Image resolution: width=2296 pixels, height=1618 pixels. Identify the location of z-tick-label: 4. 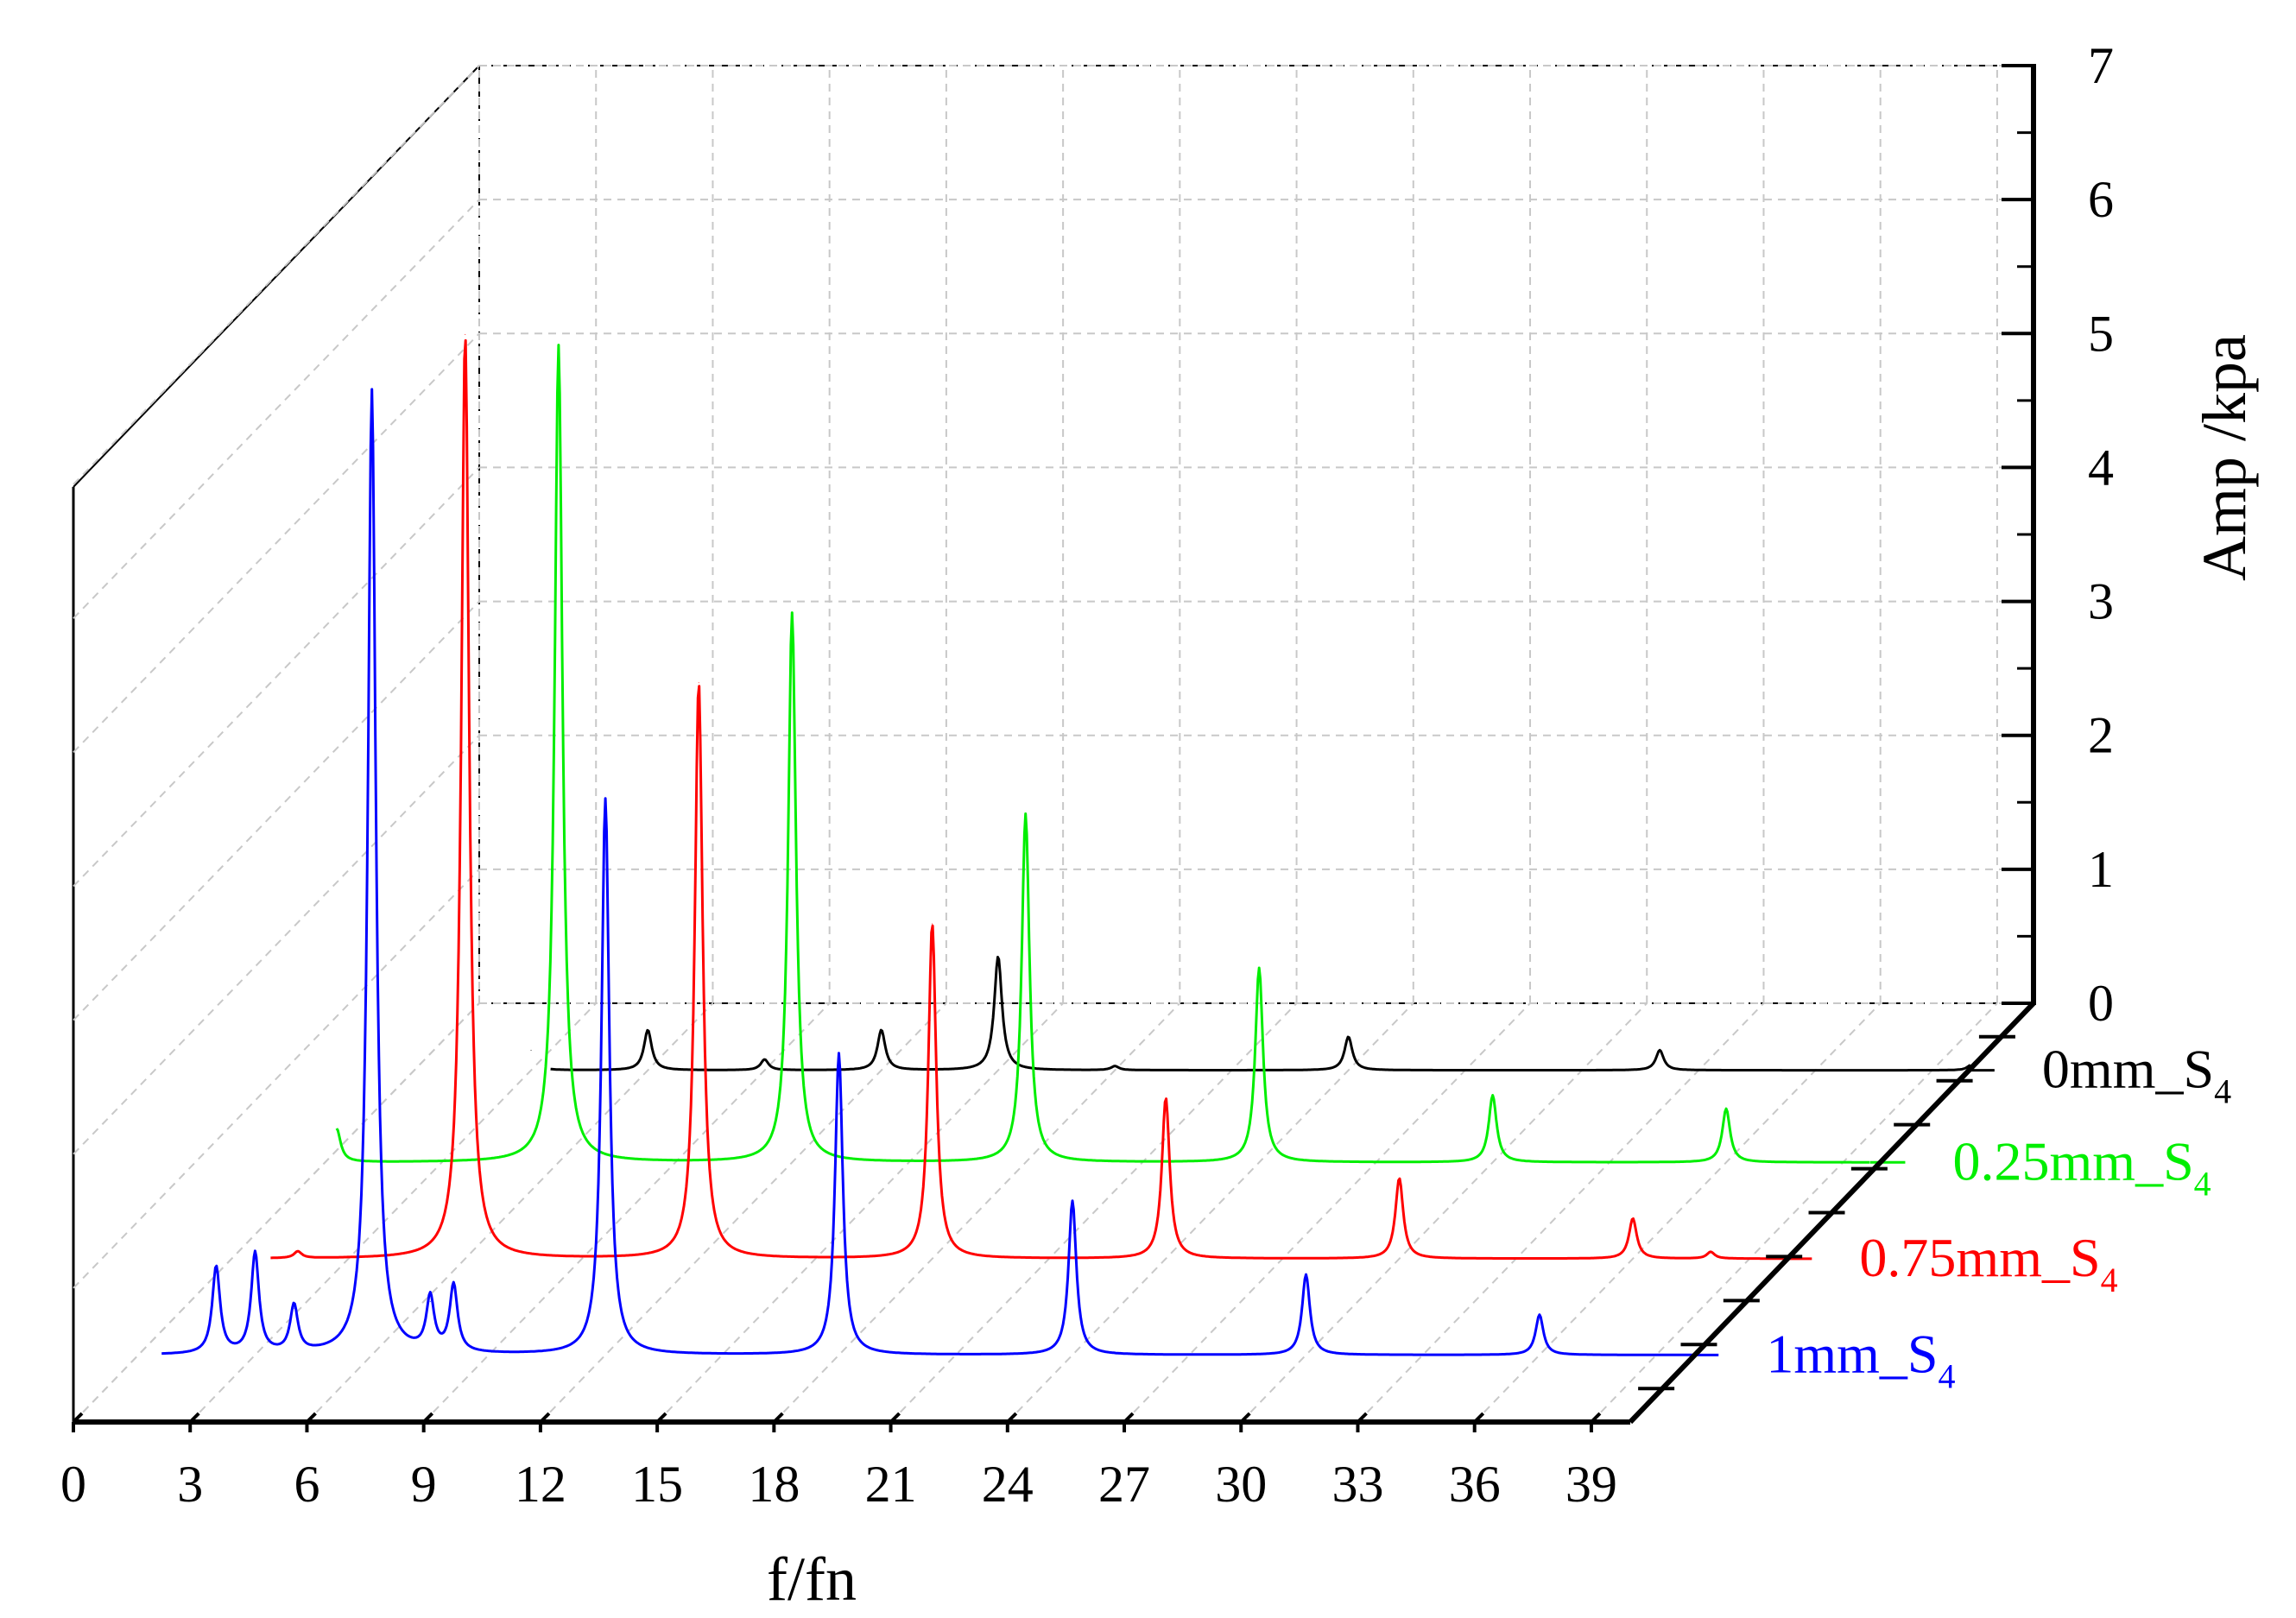
(2101, 467).